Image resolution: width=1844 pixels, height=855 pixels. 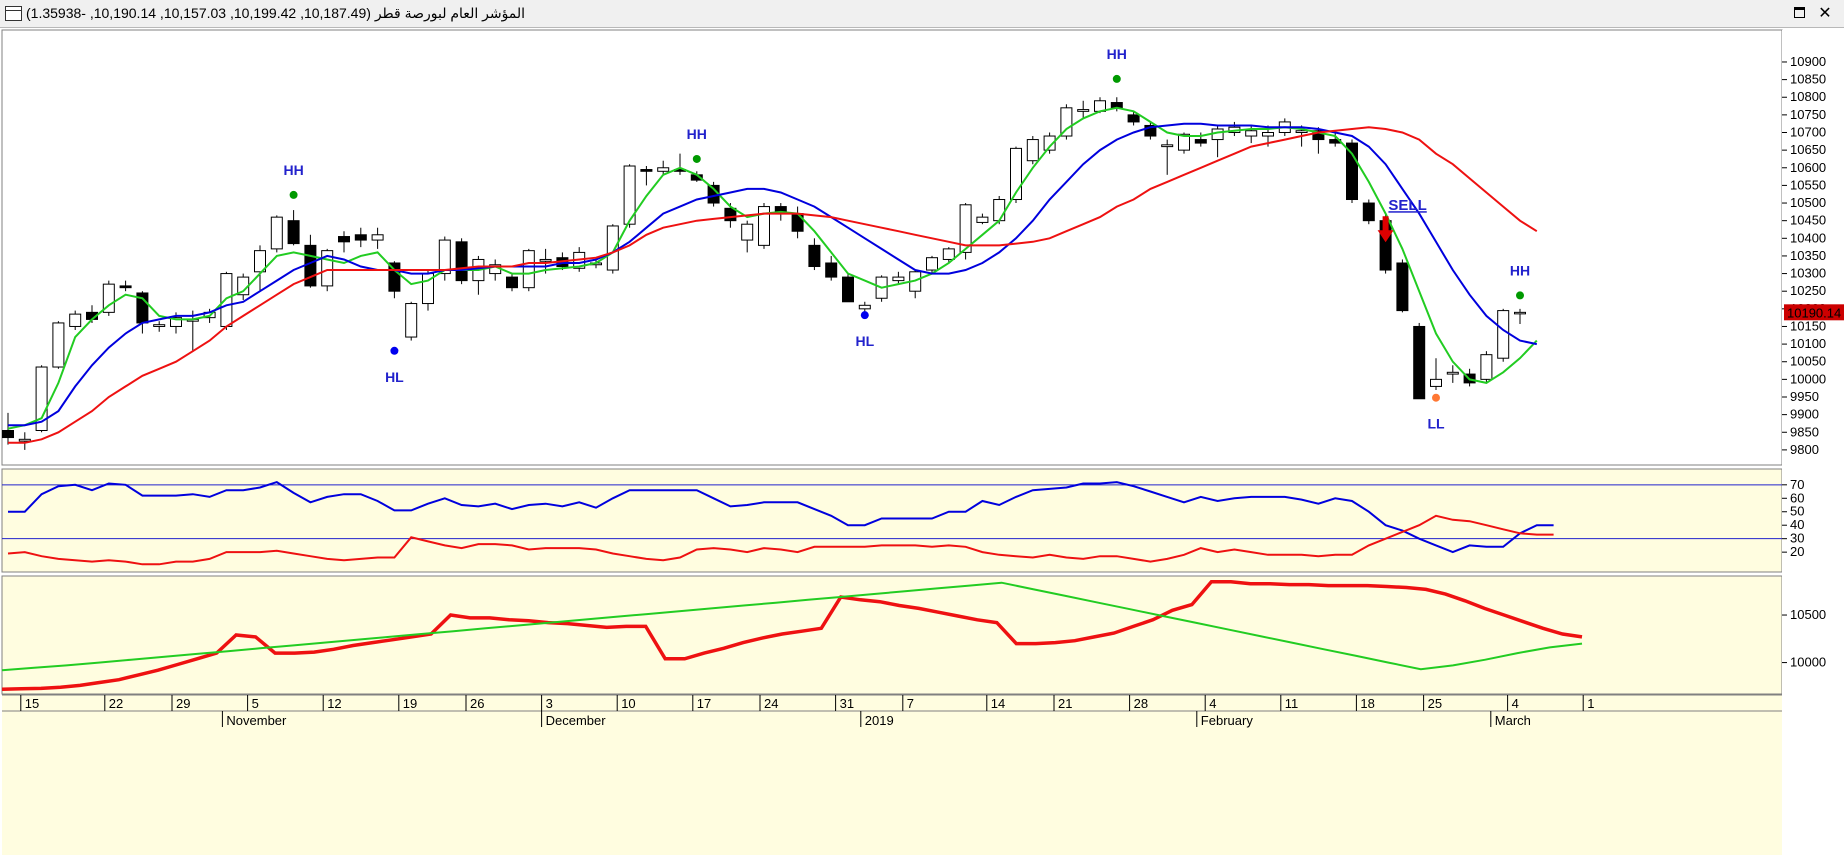 What do you see at coordinates (1808, 662) in the screenshot?
I see `lower-tick-label: 10000` at bounding box center [1808, 662].